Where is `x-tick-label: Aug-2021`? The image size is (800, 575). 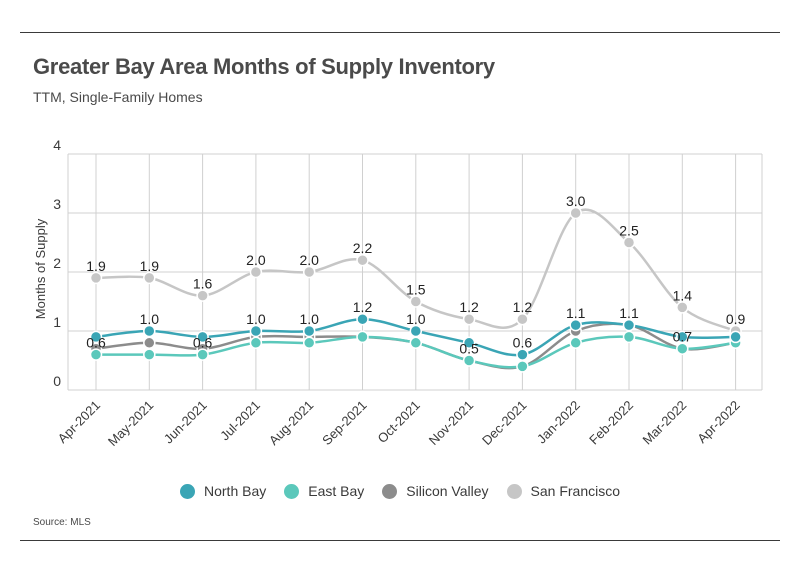 x-tick-label: Aug-2021 is located at coordinates (291, 423).